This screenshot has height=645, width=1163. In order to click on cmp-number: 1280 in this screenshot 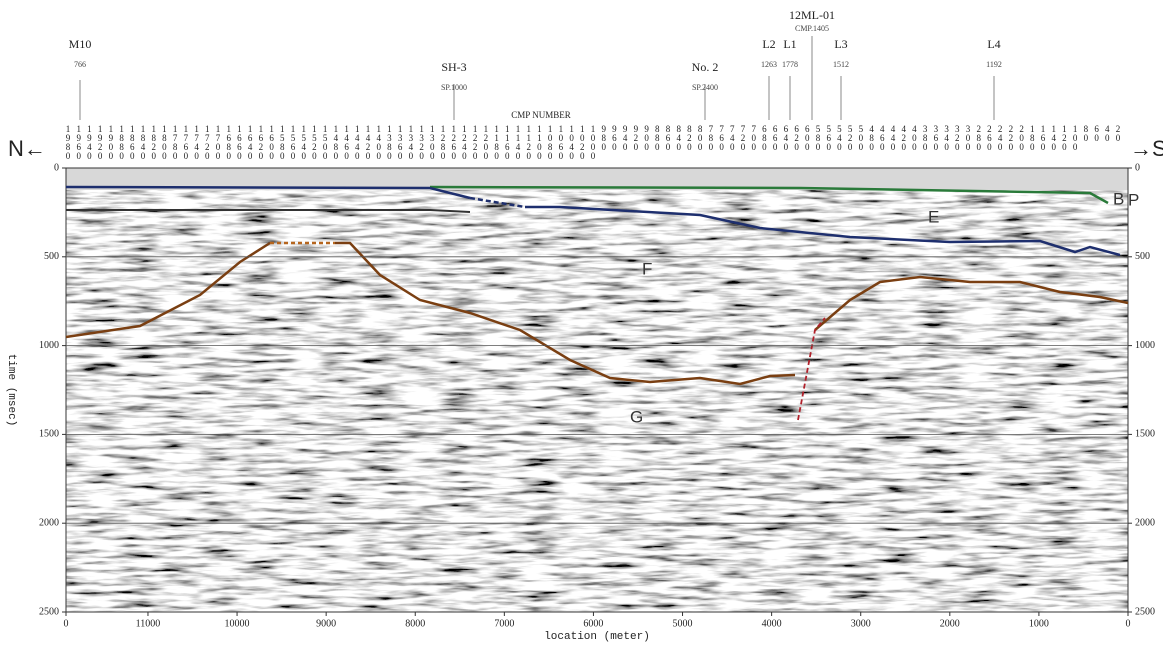, I will do `click(443, 142)`.